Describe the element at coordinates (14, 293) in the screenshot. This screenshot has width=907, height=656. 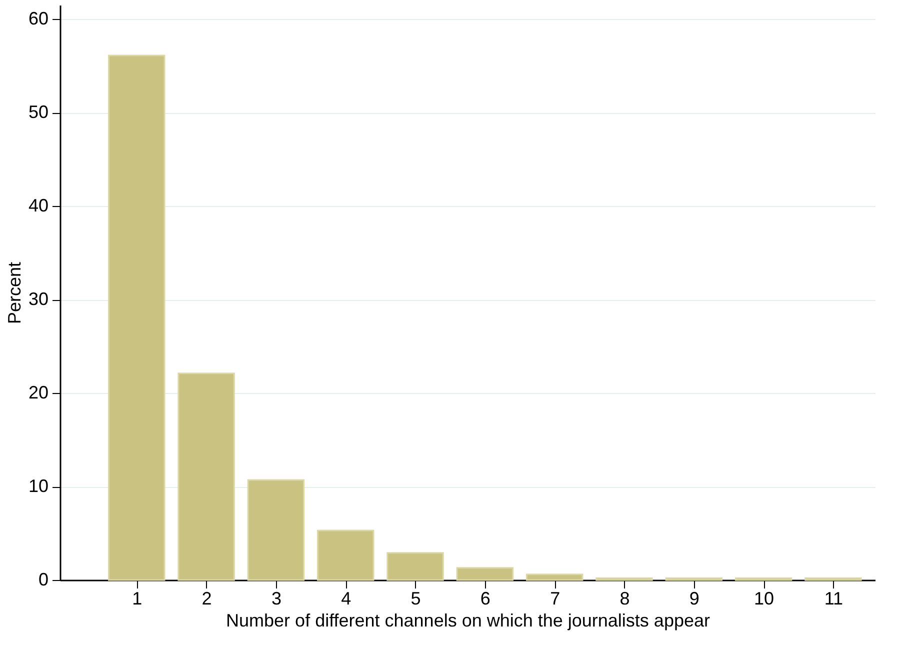
I see `y-axis-title: Percent` at that location.